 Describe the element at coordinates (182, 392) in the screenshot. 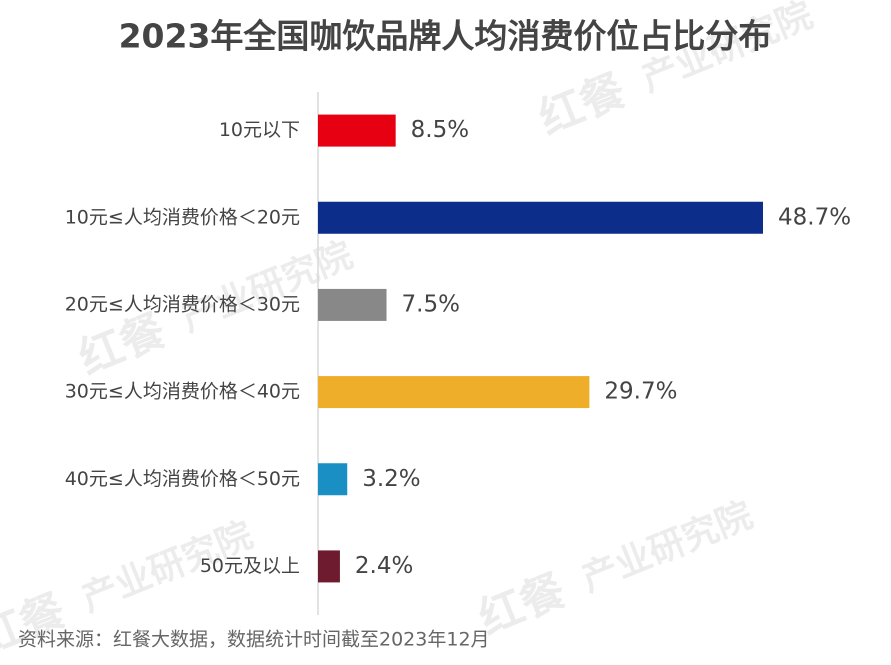

I see `category-label: 30元≤人均消费价格＜40元` at that location.